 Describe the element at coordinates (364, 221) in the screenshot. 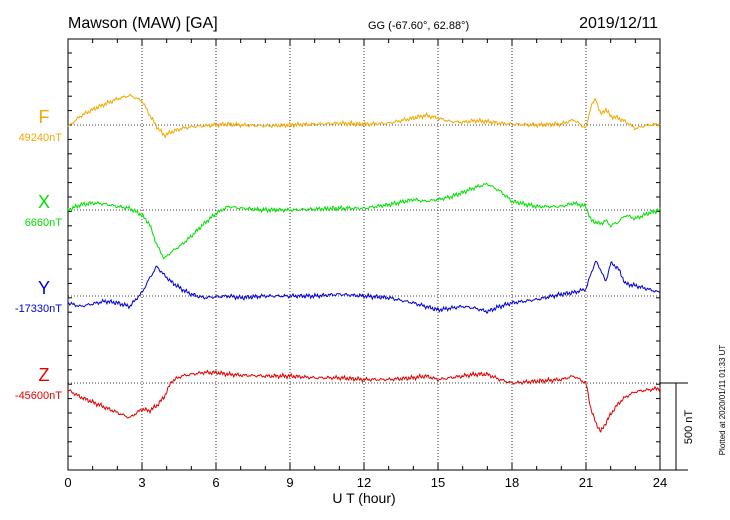

I see `series-line-x` at that location.